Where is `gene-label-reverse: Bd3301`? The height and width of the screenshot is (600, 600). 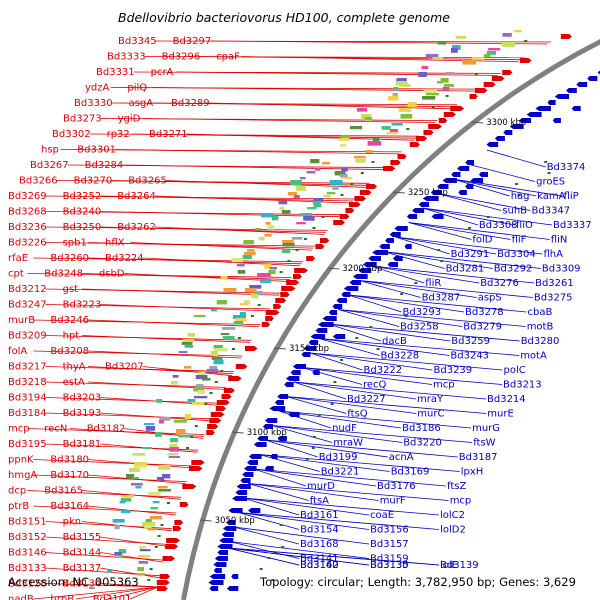 gene-label-reverse: Bd3301 is located at coordinates (96, 150).